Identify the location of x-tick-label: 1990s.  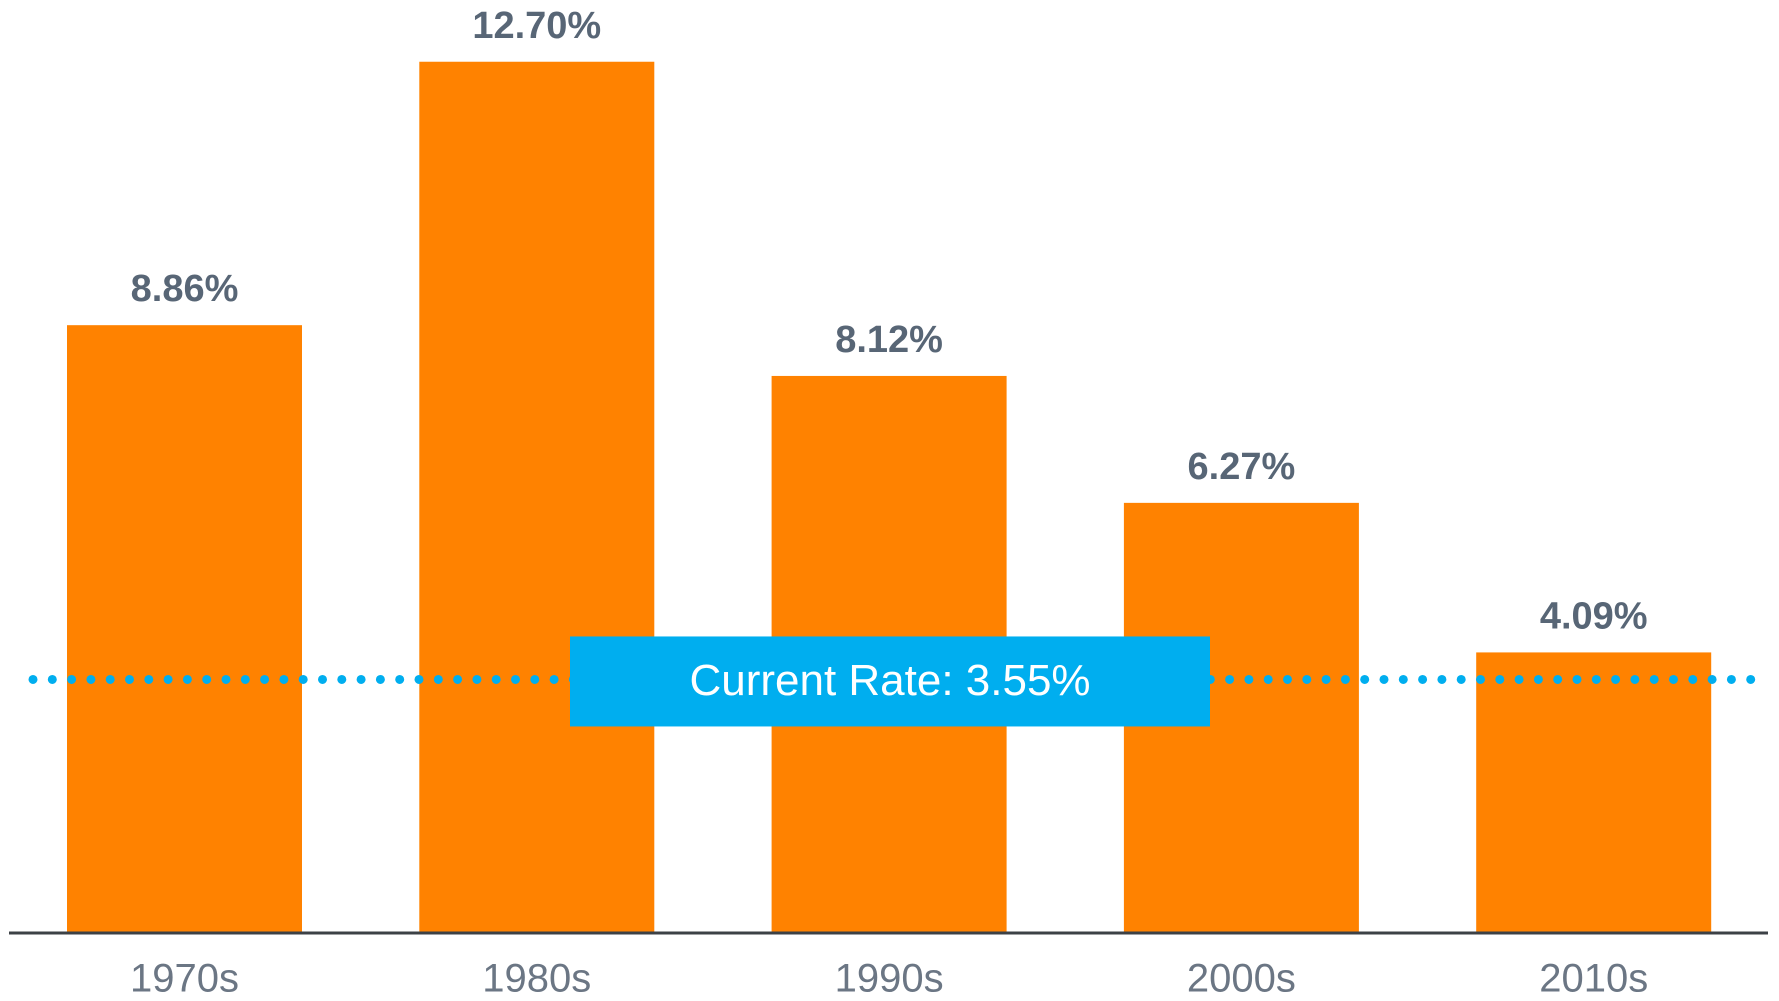
(889, 979).